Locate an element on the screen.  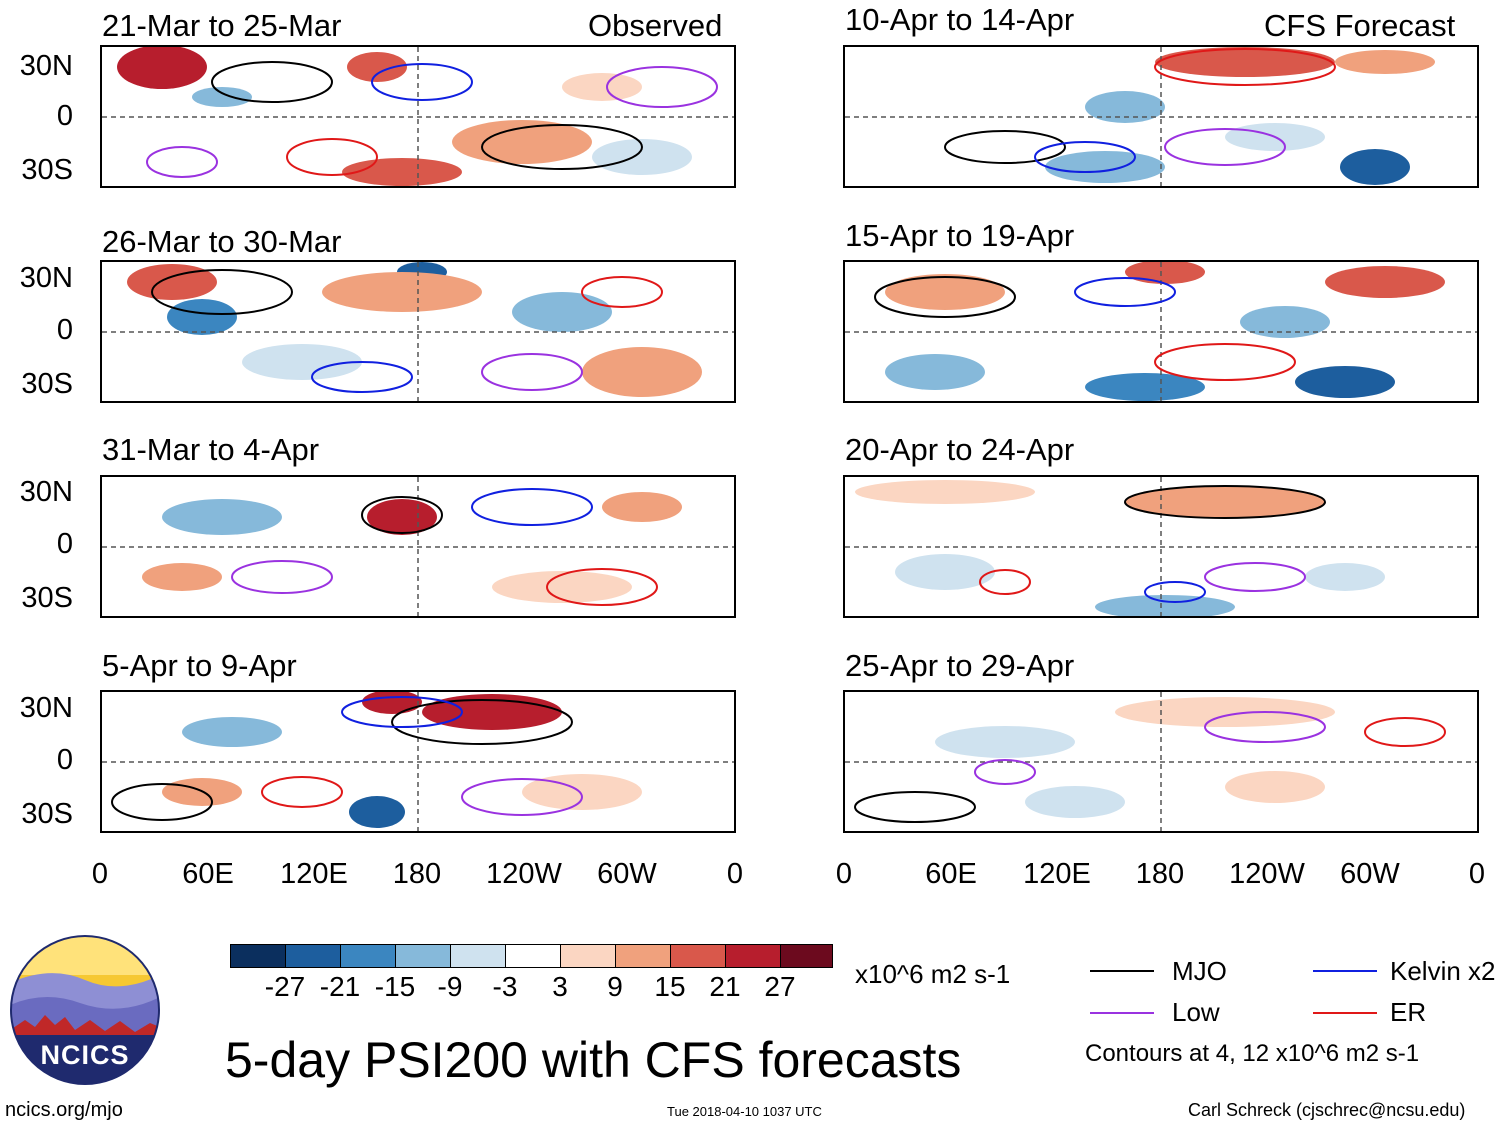
website-link: ncics.org/mjo is located at coordinates (64, 1110).